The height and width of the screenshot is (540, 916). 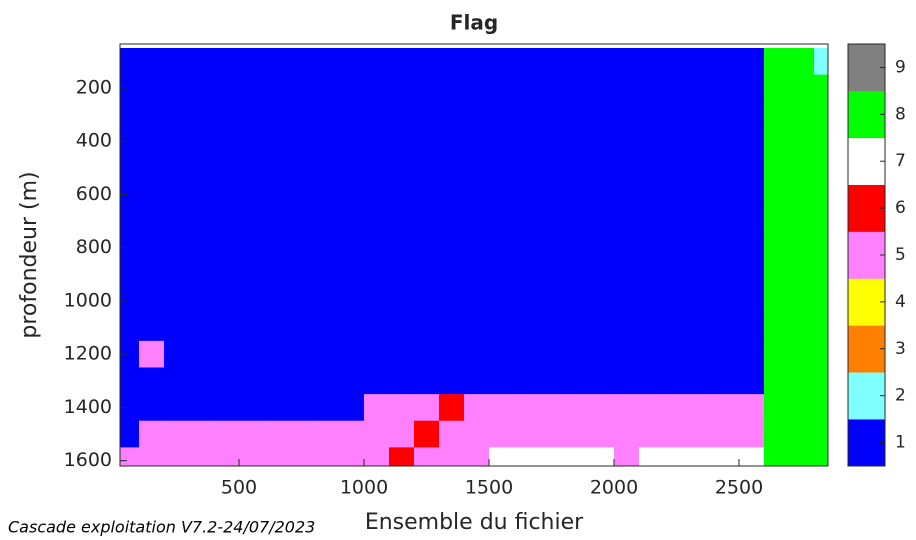 I want to click on colorbar-tick-label: 3, so click(x=900, y=349).